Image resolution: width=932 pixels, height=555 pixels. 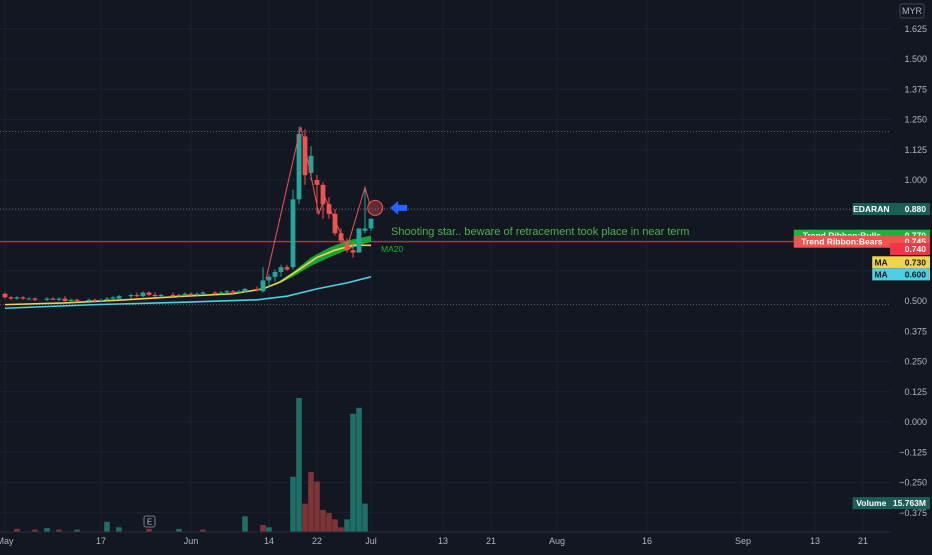 I want to click on price-tag-value: 0.880, so click(x=916, y=209).